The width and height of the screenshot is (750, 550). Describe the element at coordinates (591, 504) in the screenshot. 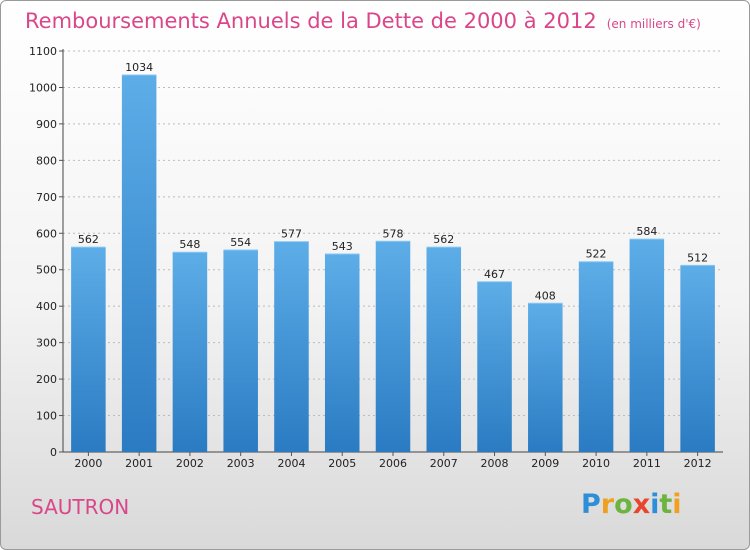

I see `logo-letter: P` at that location.